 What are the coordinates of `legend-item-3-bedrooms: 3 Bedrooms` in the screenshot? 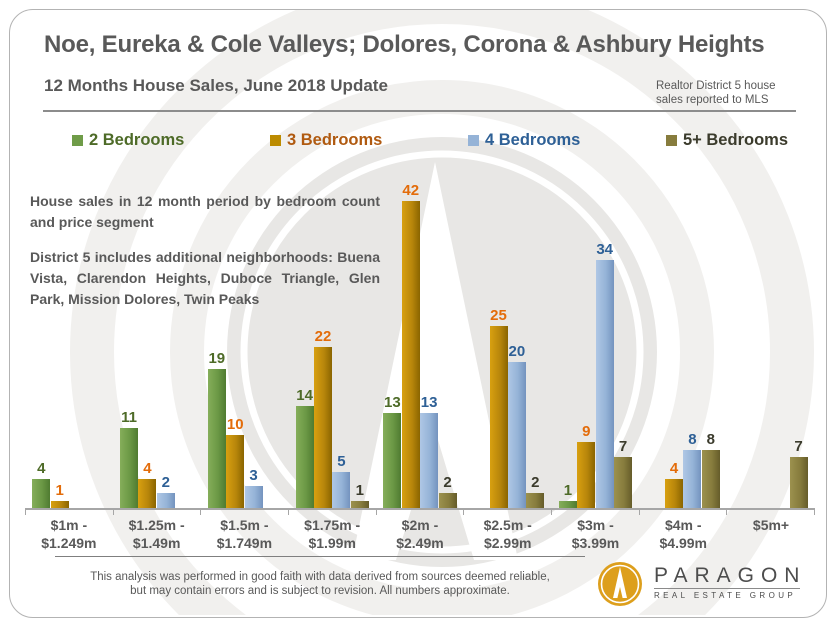 It's located at (326, 140).